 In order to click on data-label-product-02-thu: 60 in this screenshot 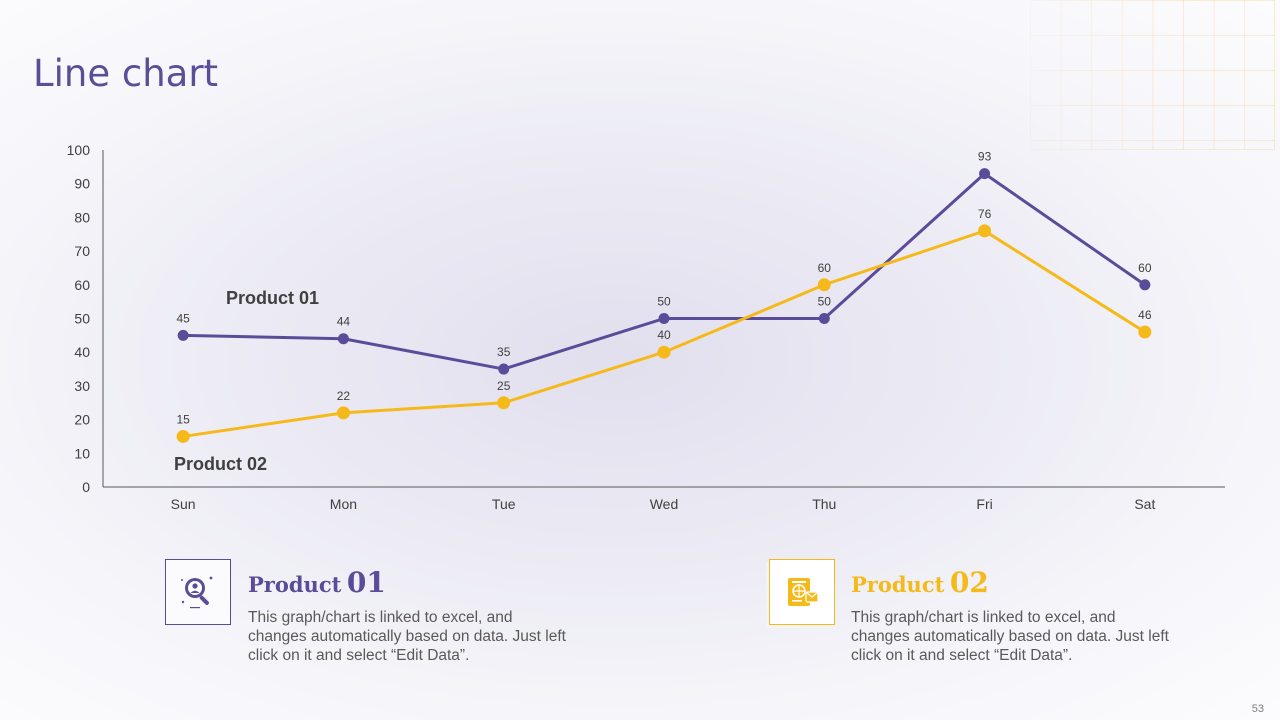, I will do `click(825, 268)`.